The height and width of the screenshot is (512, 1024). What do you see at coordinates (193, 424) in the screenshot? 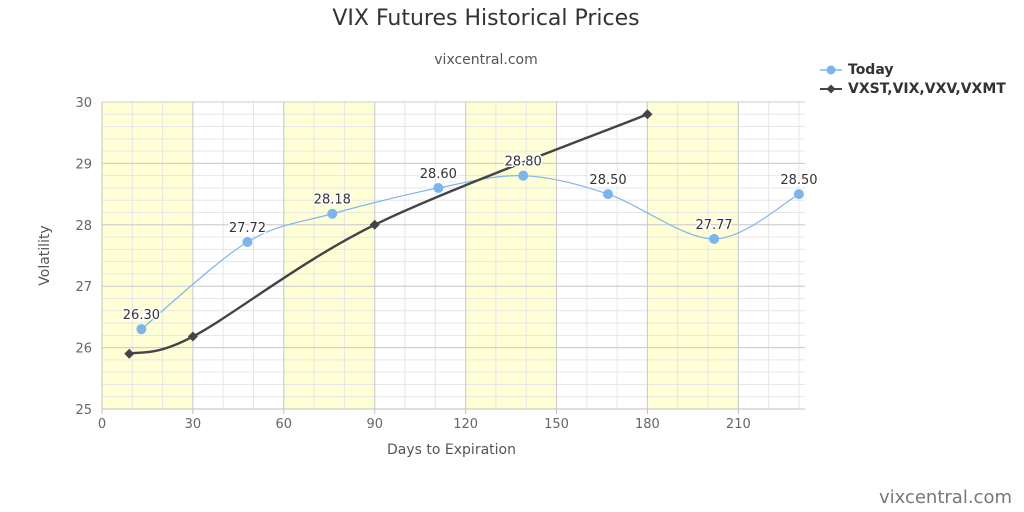
I see `x-tick-label: 30` at bounding box center [193, 424].